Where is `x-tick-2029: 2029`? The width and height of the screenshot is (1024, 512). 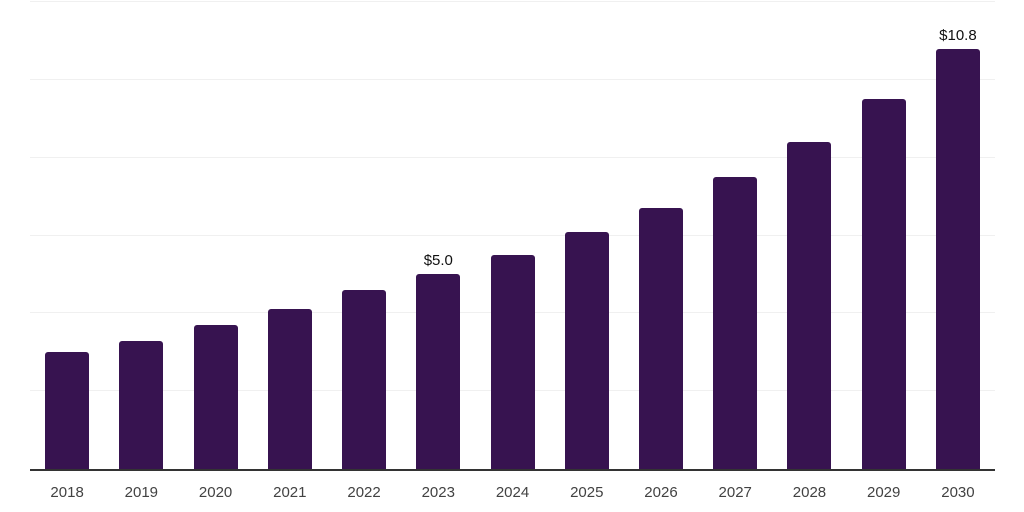
x-tick-2029: 2029 is located at coordinates (884, 492).